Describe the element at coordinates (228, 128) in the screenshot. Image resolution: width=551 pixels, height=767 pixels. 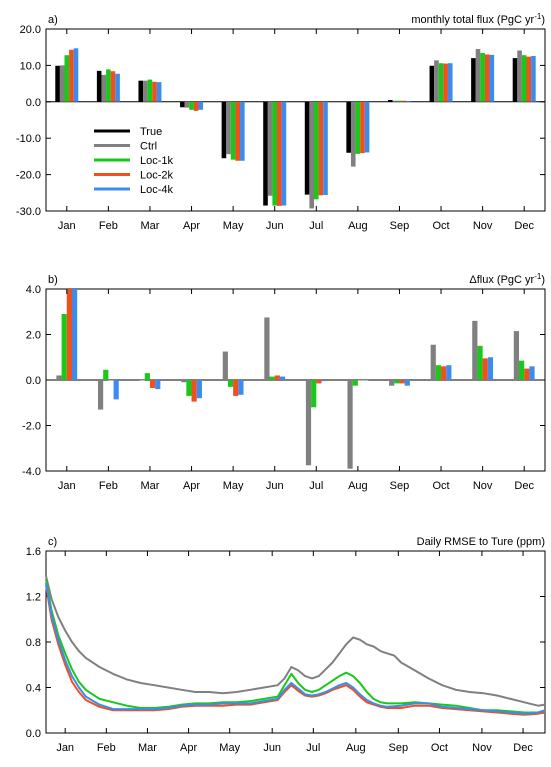
I see `bar-ctrl-may` at that location.